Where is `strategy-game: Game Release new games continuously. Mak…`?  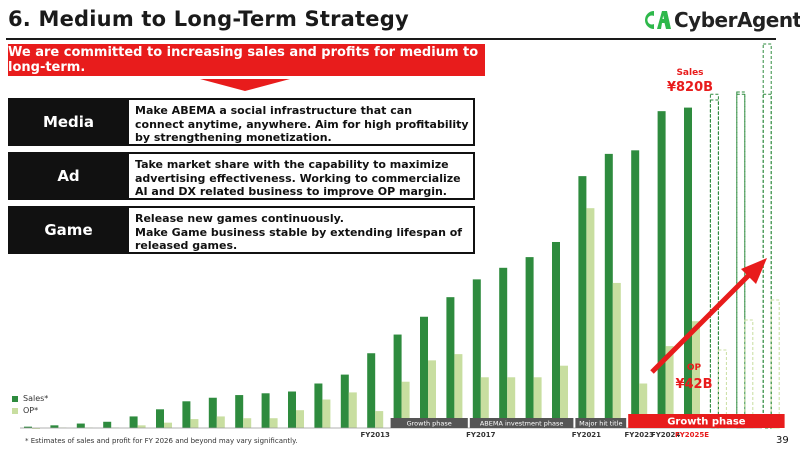 strategy-game: Game Release new games continuously. Mak… is located at coordinates (241, 230).